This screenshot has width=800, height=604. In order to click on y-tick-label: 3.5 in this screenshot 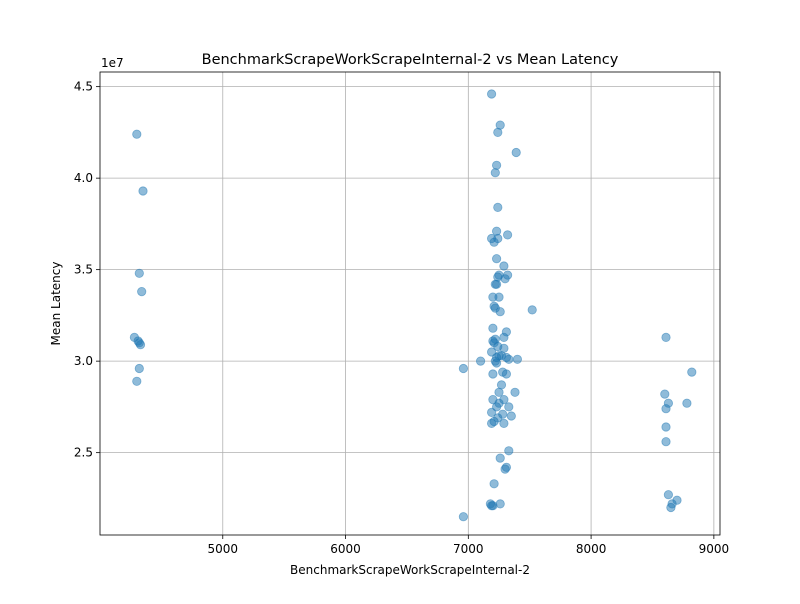, I will do `click(83, 270)`.